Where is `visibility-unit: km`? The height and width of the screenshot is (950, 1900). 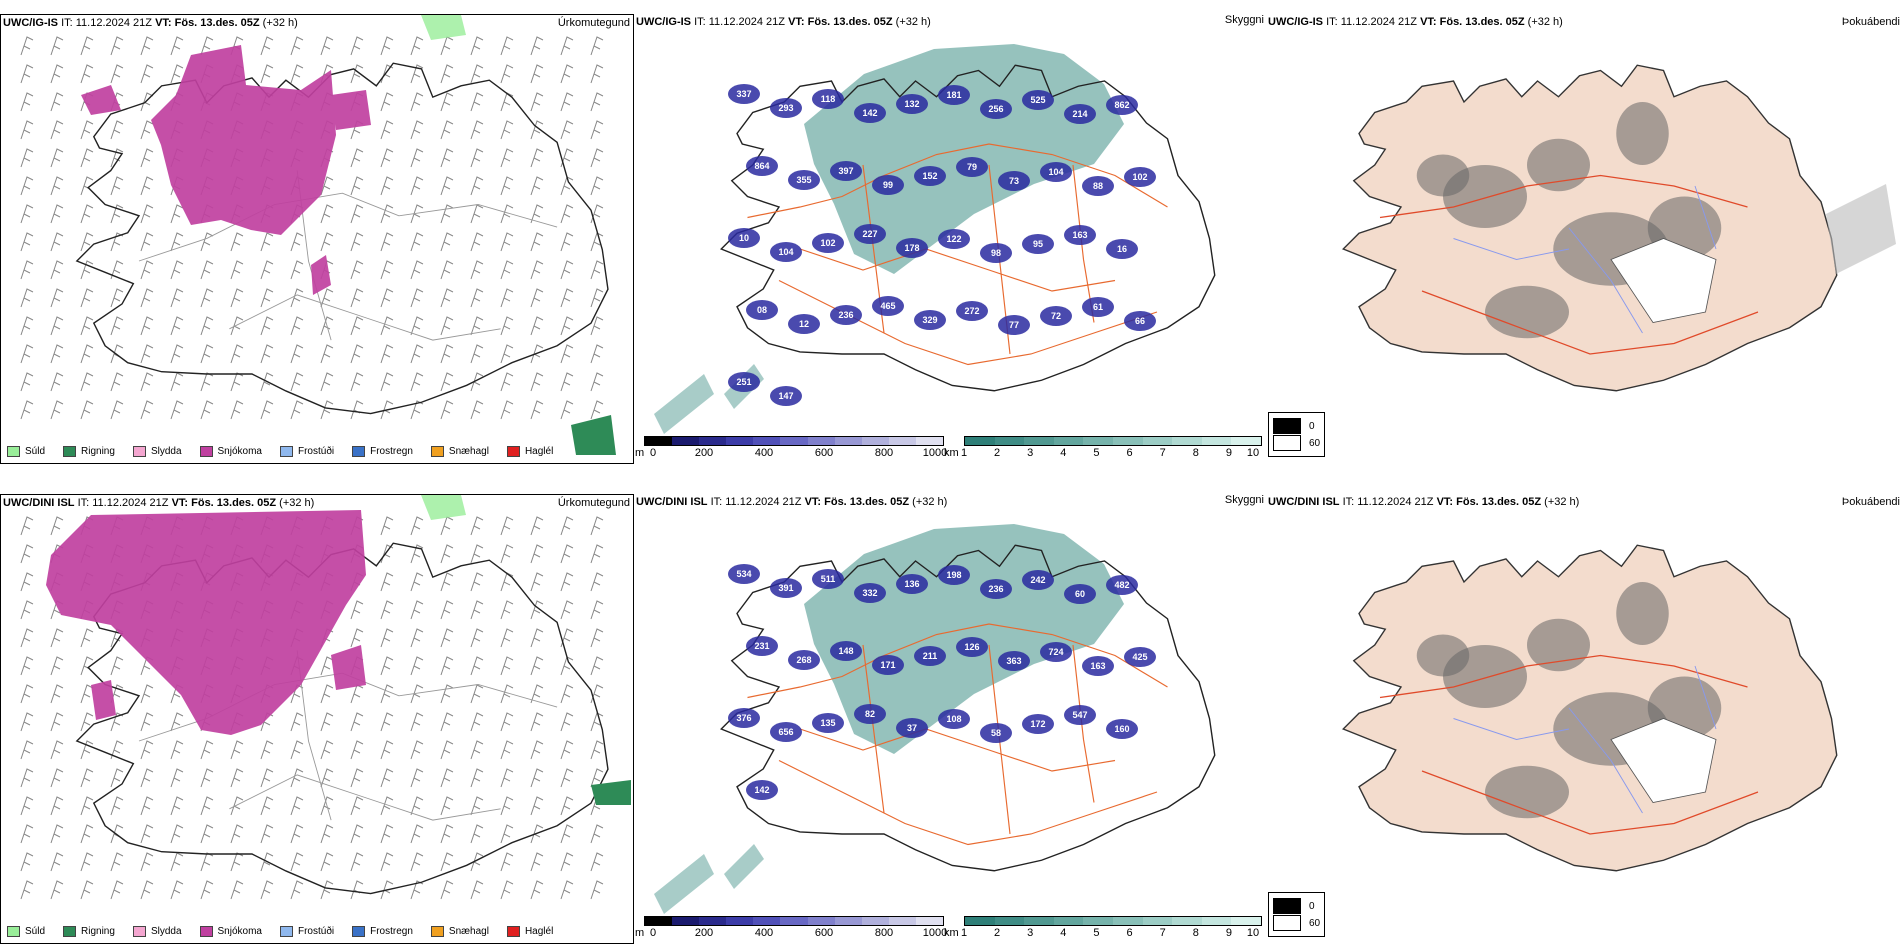 visibility-unit: km is located at coordinates (951, 933).